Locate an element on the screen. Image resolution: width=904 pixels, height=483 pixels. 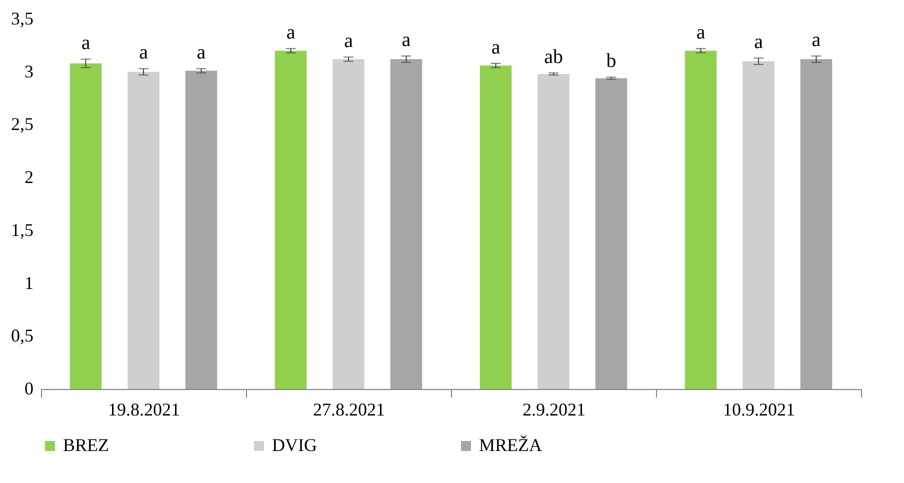
x-tick-label: 10.9.2021 is located at coordinates (759, 410).